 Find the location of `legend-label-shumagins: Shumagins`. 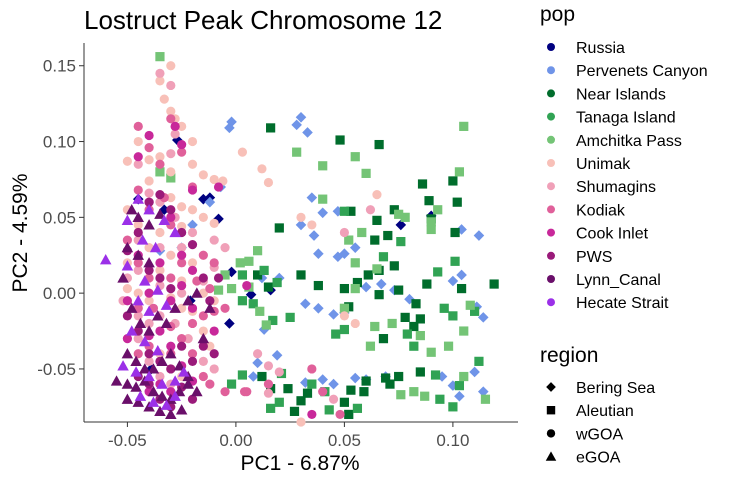

legend-label-shumagins: Shumagins is located at coordinates (616, 187).